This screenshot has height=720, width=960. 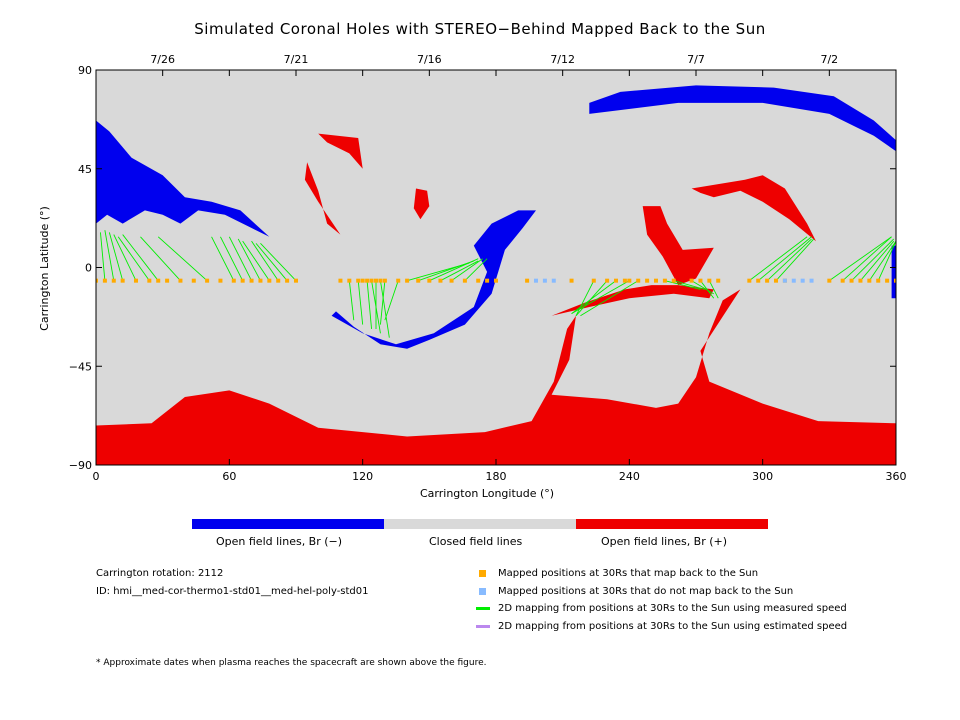 What do you see at coordinates (672, 524) in the screenshot?
I see `colorbar-positive` at bounding box center [672, 524].